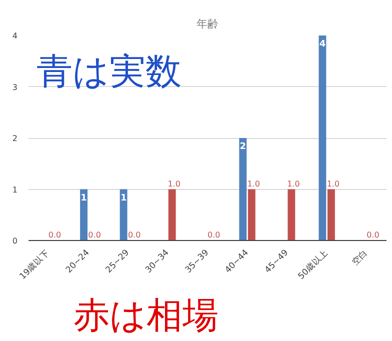 The width and height of the screenshot is (392, 341). Describe the element at coordinates (15, 138) in the screenshot. I see `y-tick-label: 2` at that location.